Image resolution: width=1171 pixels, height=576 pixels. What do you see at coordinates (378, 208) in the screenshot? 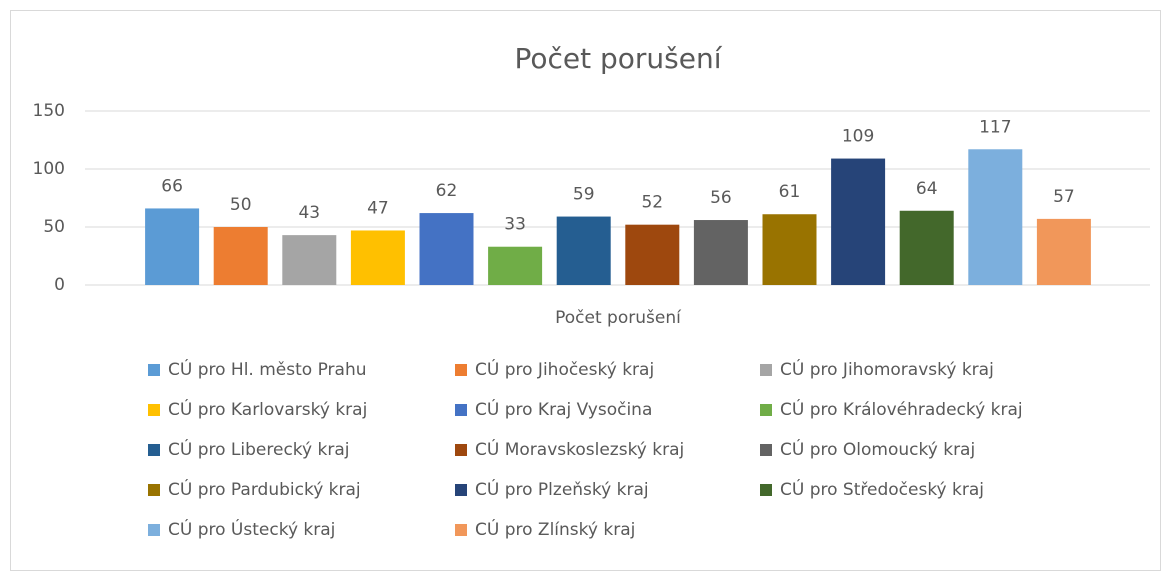
I see `data-label: 47` at bounding box center [378, 208].